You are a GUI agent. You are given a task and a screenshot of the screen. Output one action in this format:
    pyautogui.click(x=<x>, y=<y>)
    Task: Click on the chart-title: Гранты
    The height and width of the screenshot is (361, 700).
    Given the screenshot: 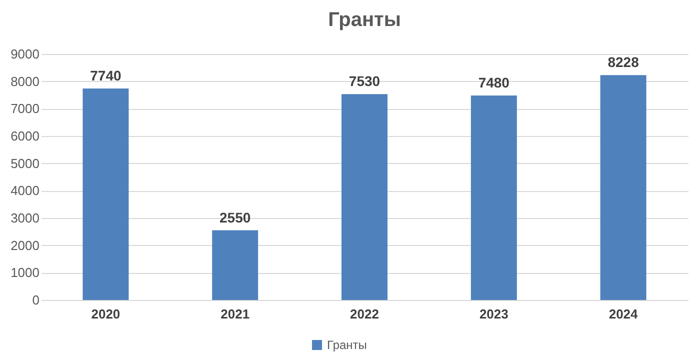 What is the action you would take?
    pyautogui.click(x=364, y=20)
    